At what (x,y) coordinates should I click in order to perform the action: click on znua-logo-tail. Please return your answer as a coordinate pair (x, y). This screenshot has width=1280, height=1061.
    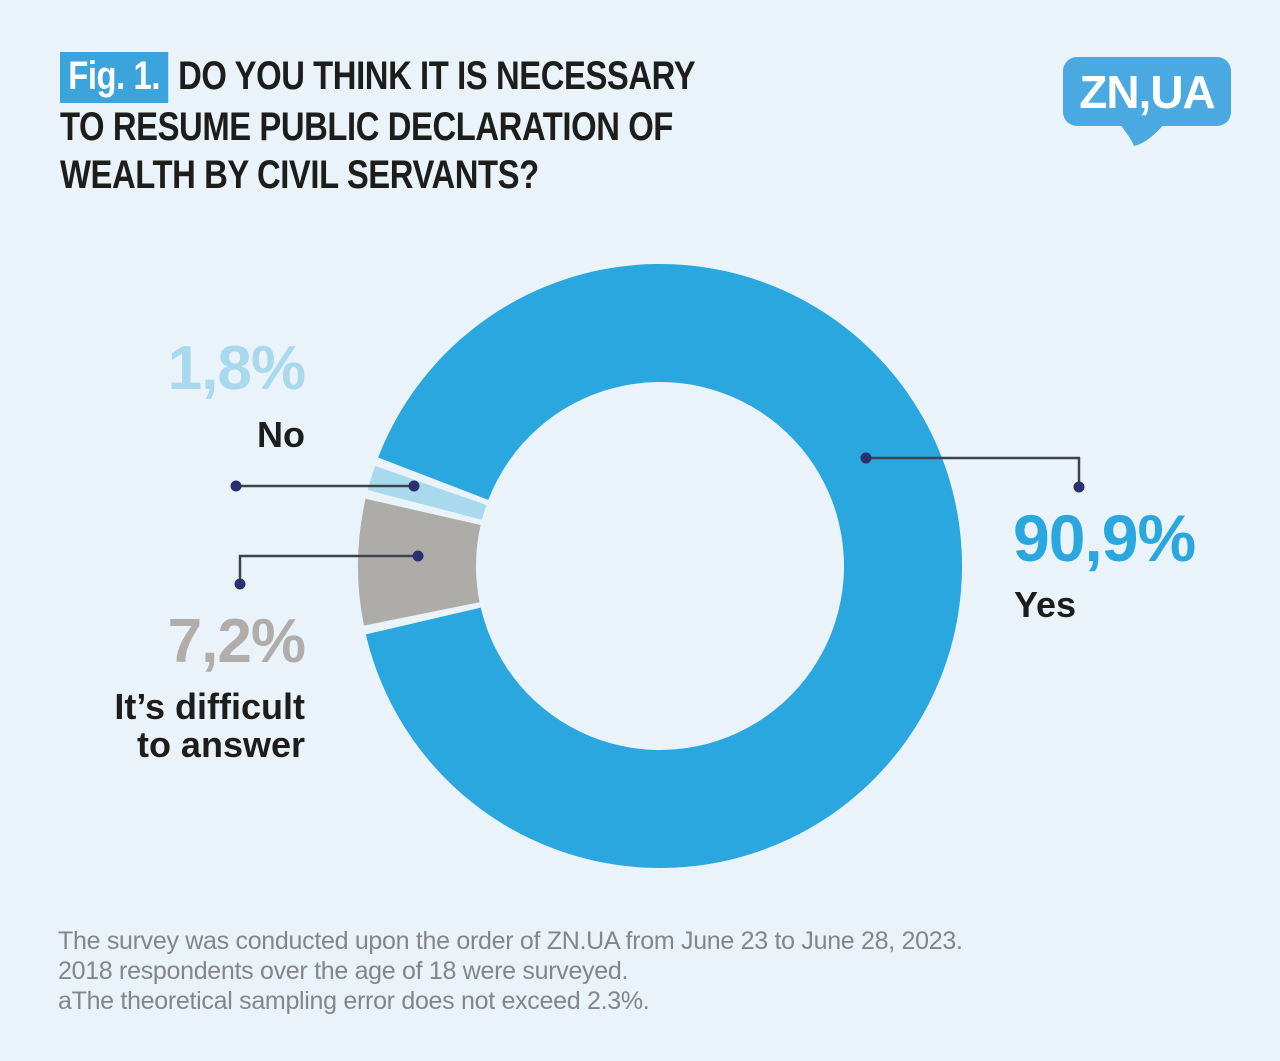
    Looking at the image, I should click on (1142, 135).